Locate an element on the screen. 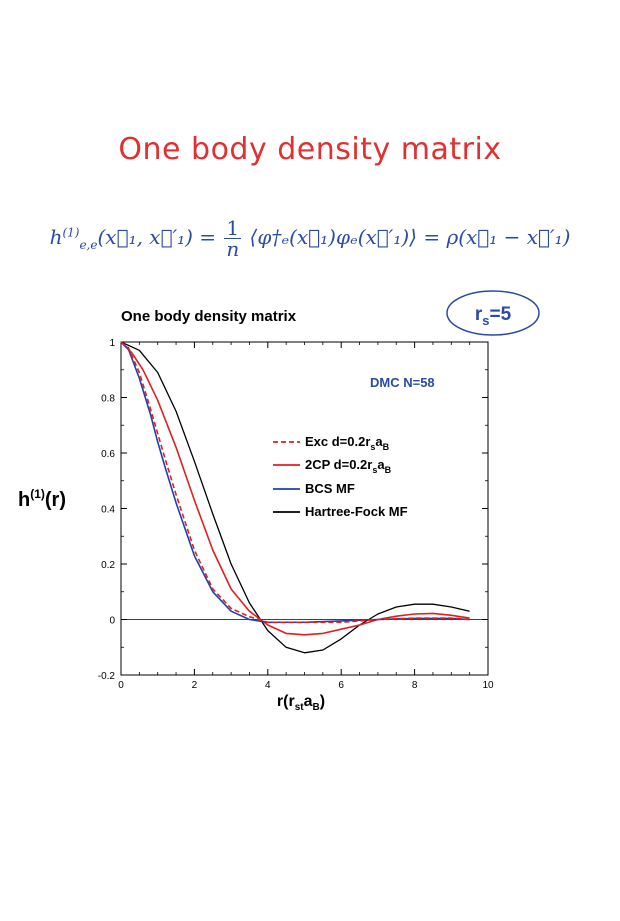 The height and width of the screenshot is (921, 620). y-tick-label: 0.4 is located at coordinates (108, 510).